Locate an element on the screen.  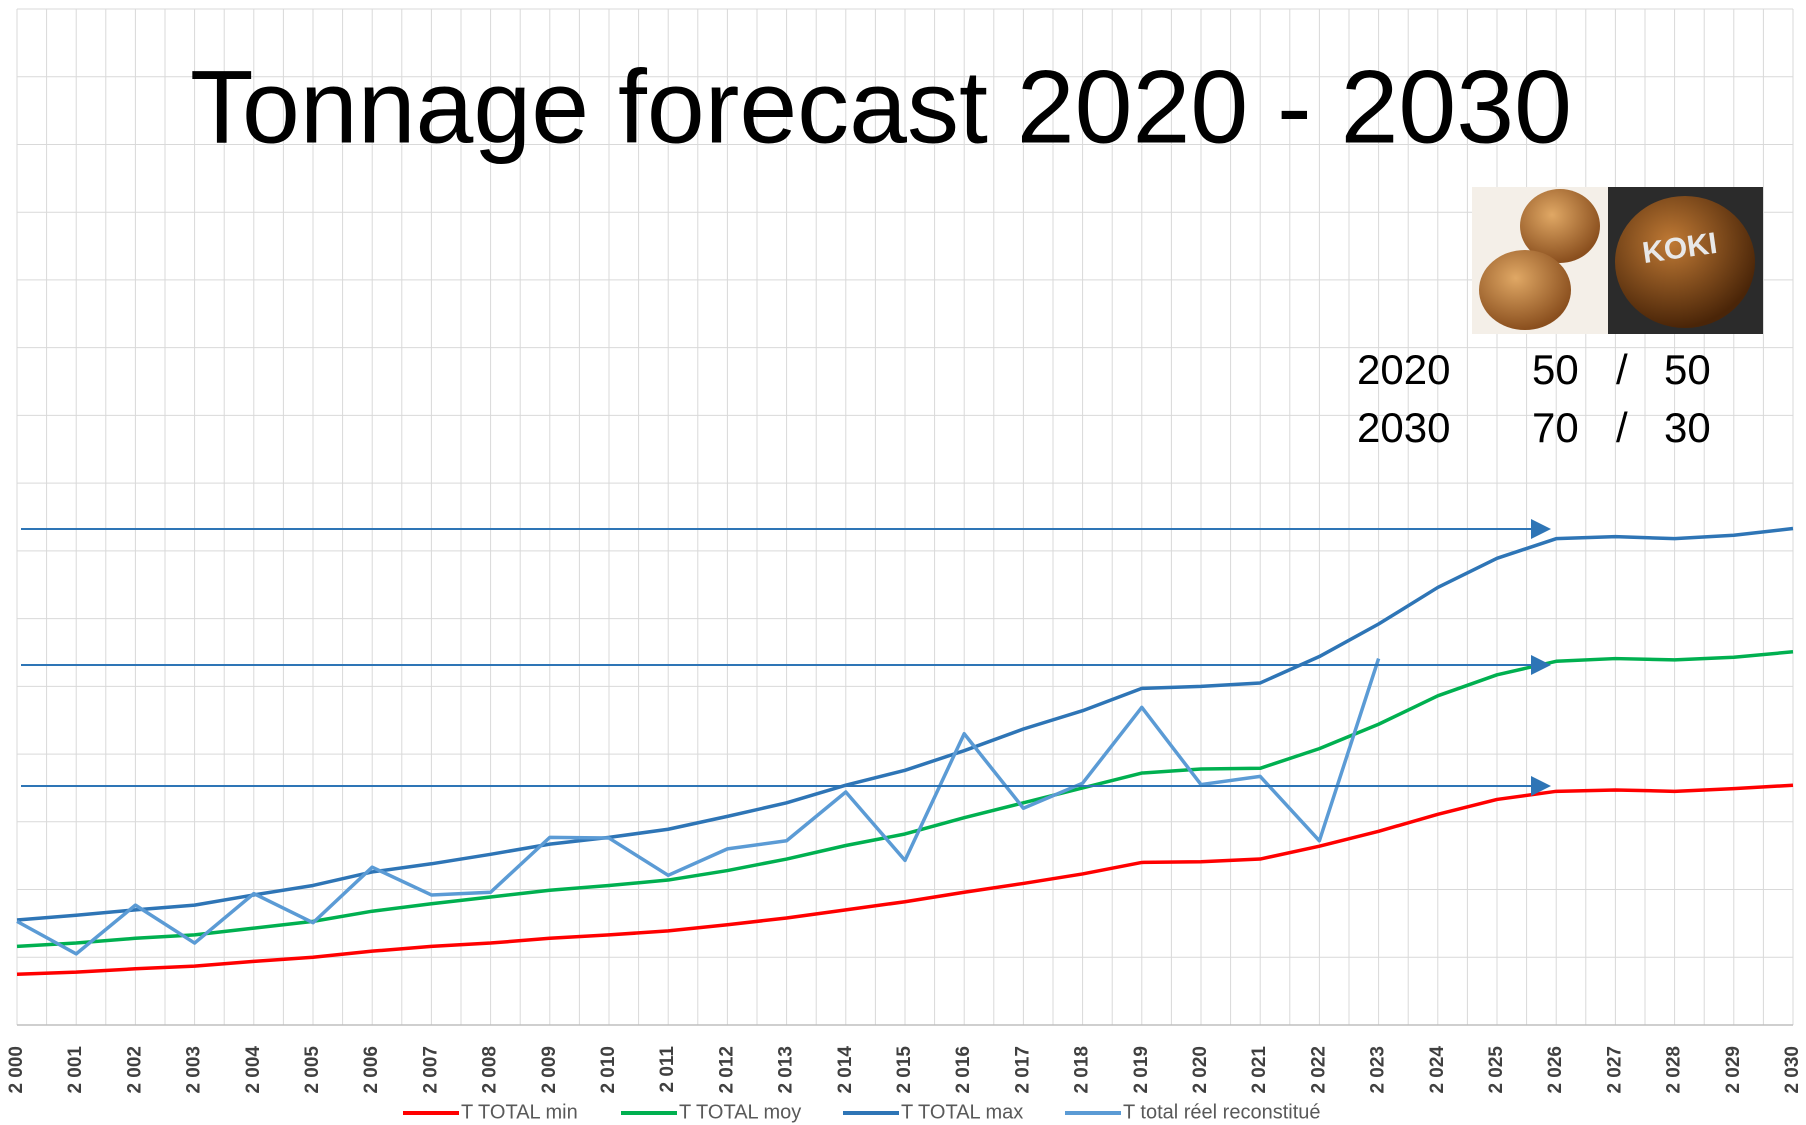
x-tick-label: 2 022 is located at coordinates (1318, 1070).